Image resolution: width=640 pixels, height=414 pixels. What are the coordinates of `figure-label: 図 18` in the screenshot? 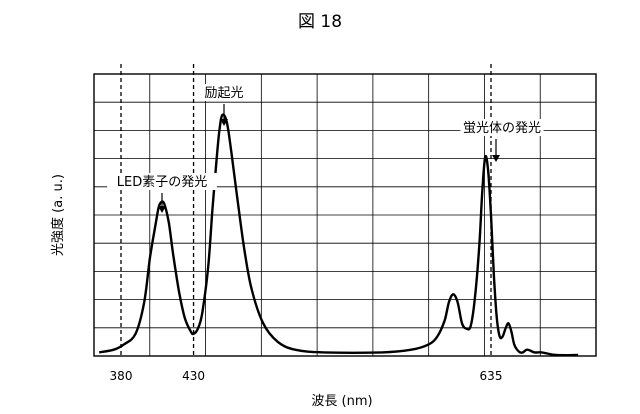 It's located at (320, 22).